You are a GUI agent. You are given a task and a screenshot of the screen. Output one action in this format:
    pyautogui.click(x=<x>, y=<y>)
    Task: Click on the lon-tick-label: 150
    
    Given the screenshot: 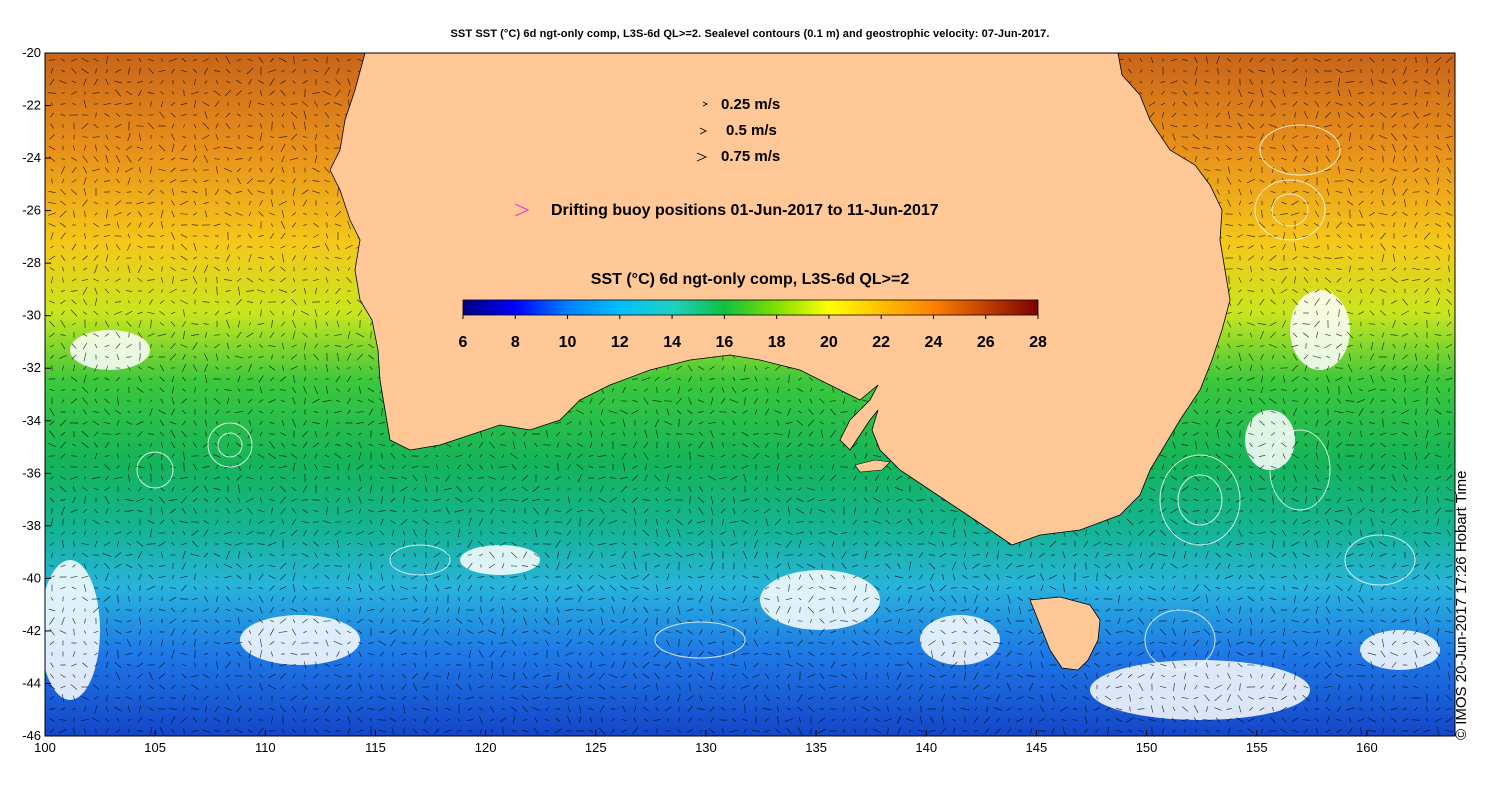 What is the action you would take?
    pyautogui.click(x=1147, y=747)
    